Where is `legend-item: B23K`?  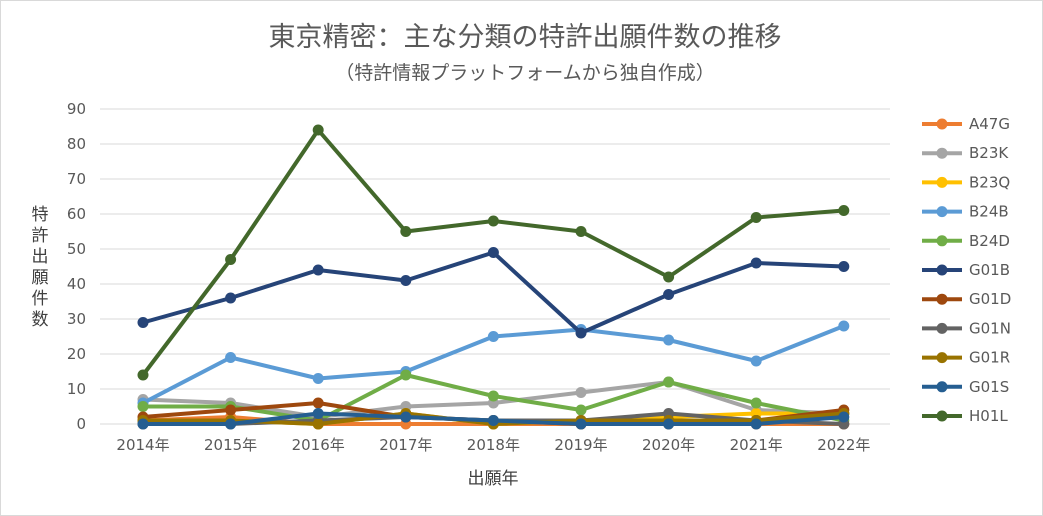
legend-item: B23K is located at coordinates (965, 153).